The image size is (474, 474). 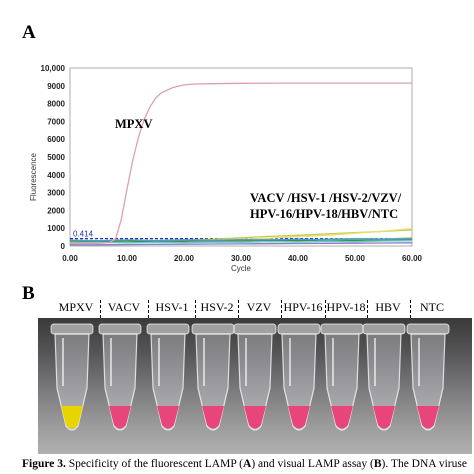 I want to click on y-tick-label: 8000, so click(x=56, y=104).